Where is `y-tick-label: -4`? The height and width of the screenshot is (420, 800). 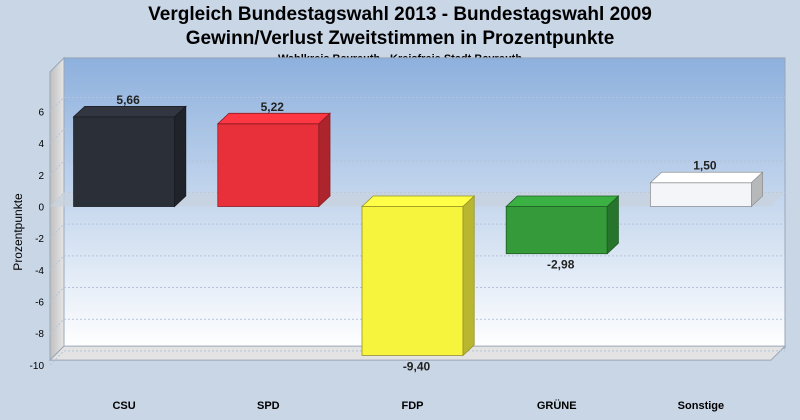
y-tick-label: -4 is located at coordinates (39, 271).